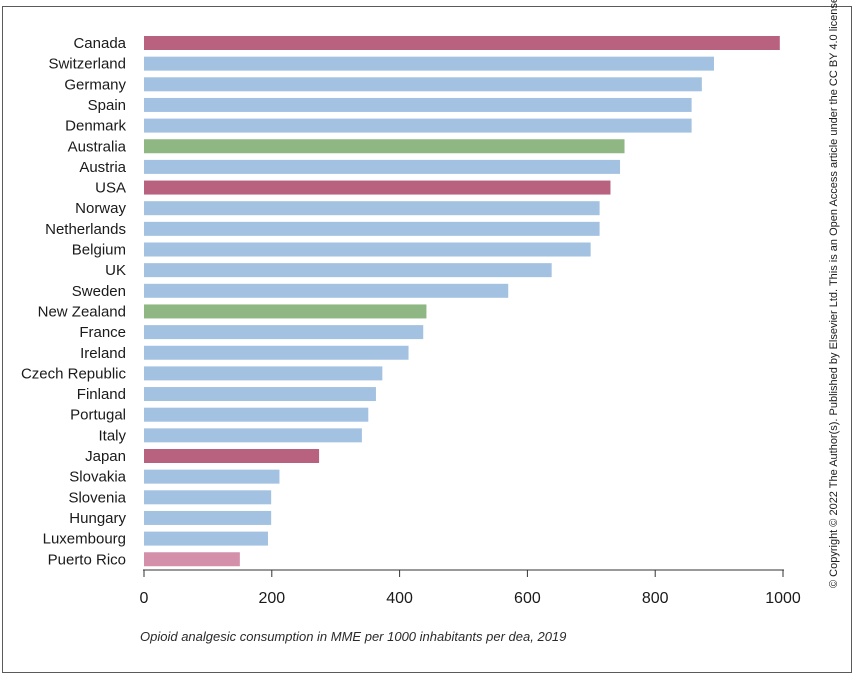 This screenshot has height=675, width=854. What do you see at coordinates (102, 332) in the screenshot?
I see `category-label: France` at bounding box center [102, 332].